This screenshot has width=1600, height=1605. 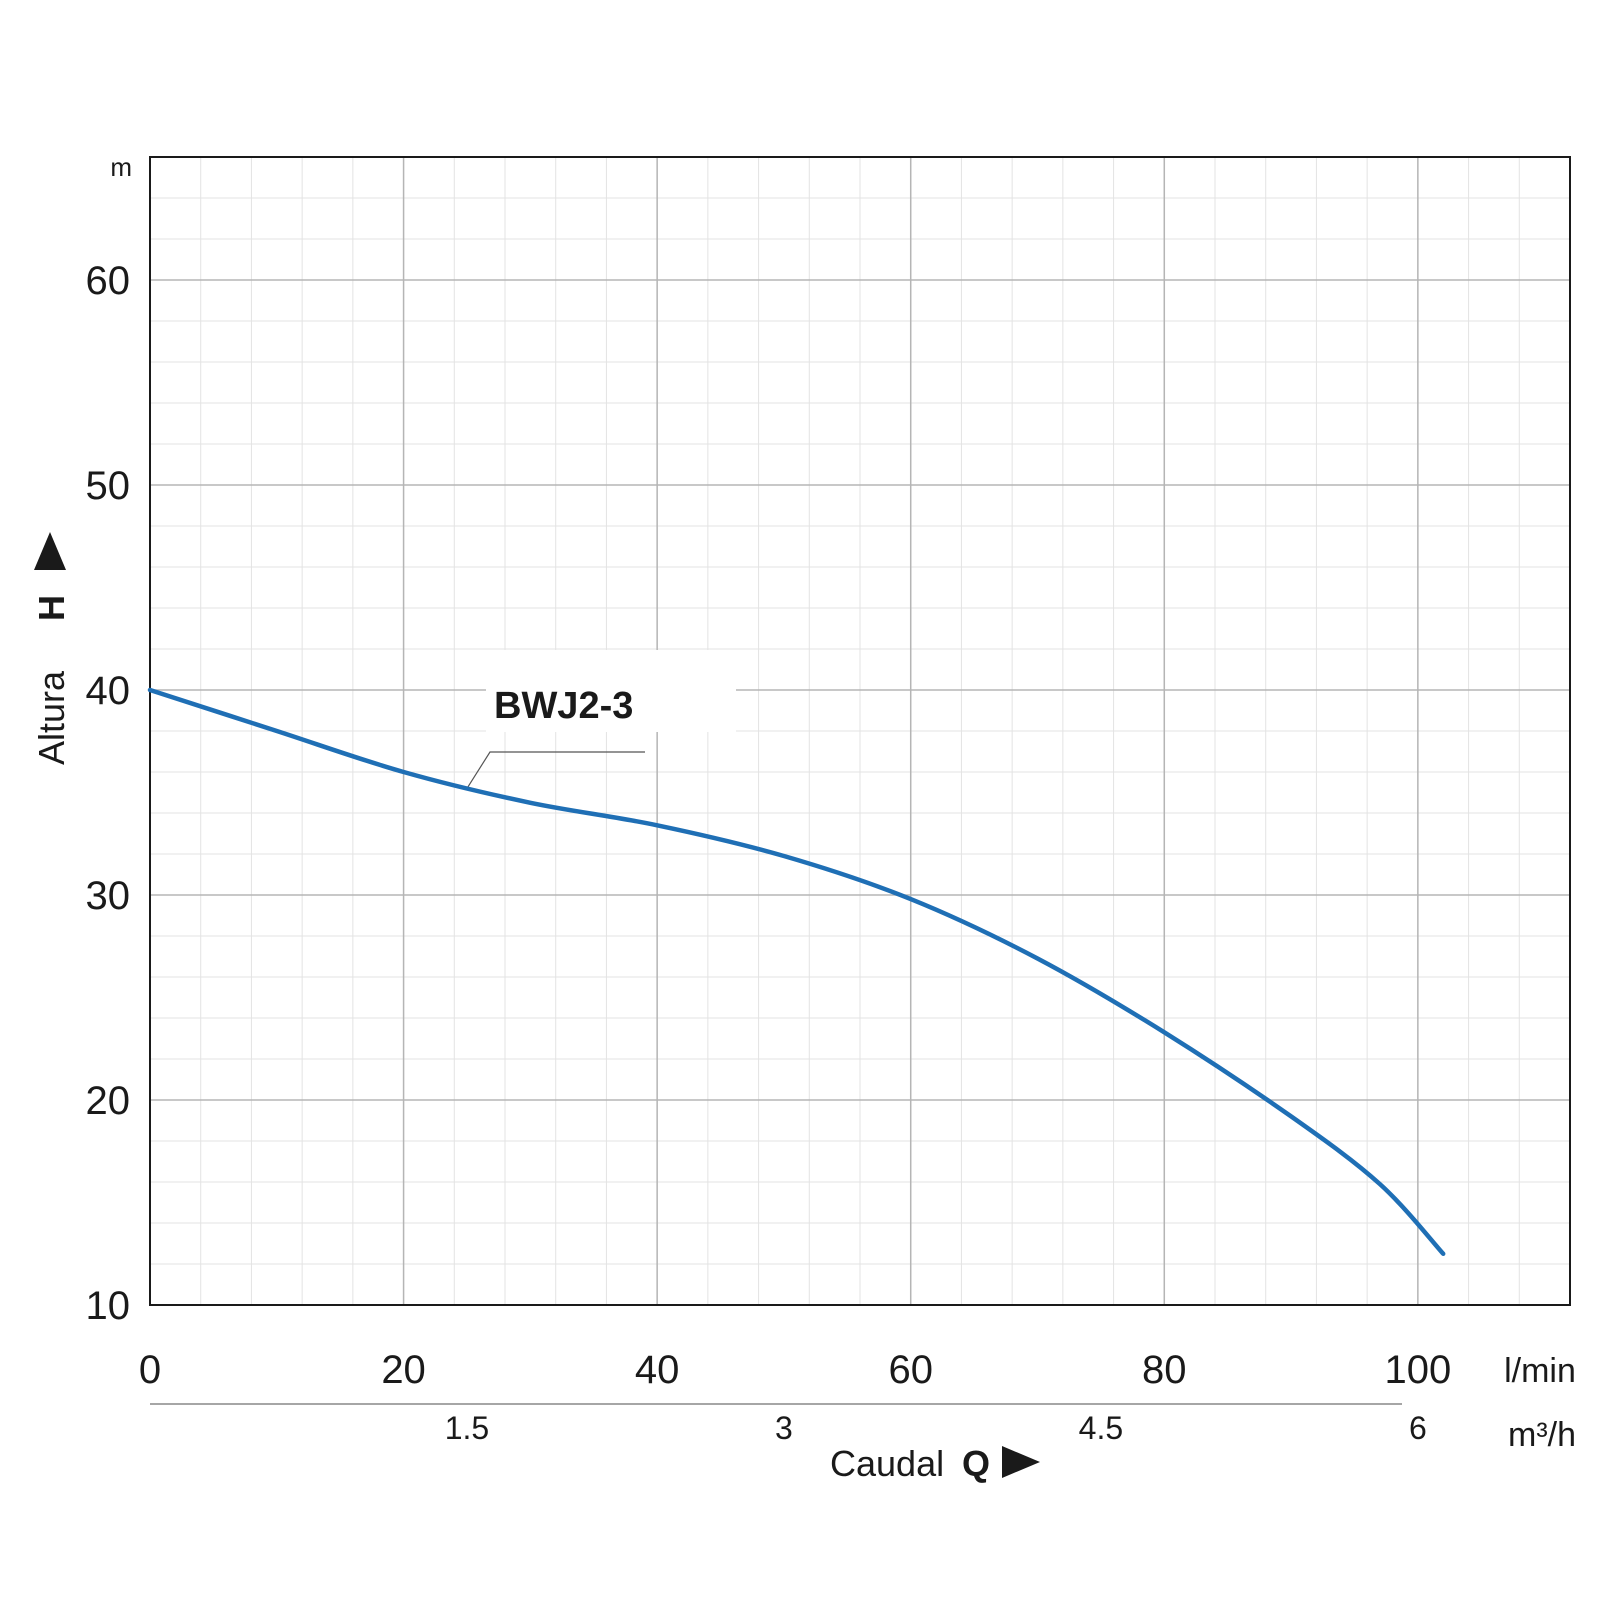 I want to click on x-secondary-tick-label: 6, so click(x=1418, y=1428).